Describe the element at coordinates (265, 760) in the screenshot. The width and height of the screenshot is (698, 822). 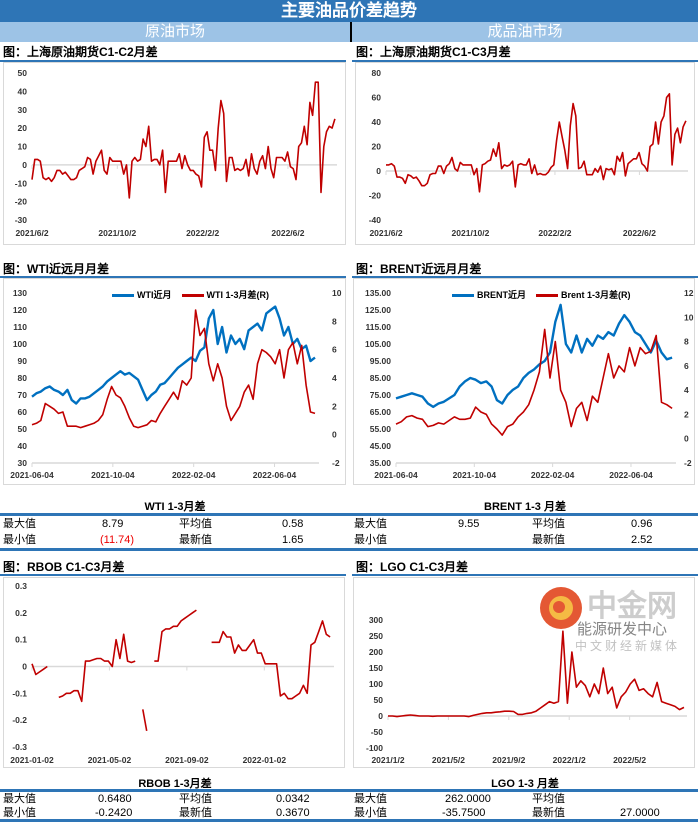
I see `x-tick-label: 2022-01-02` at that location.